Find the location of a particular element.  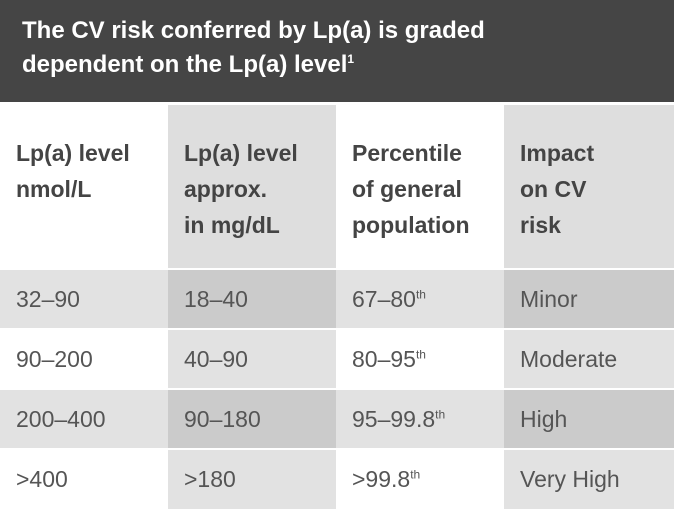

header-divider is located at coordinates (337, 103).